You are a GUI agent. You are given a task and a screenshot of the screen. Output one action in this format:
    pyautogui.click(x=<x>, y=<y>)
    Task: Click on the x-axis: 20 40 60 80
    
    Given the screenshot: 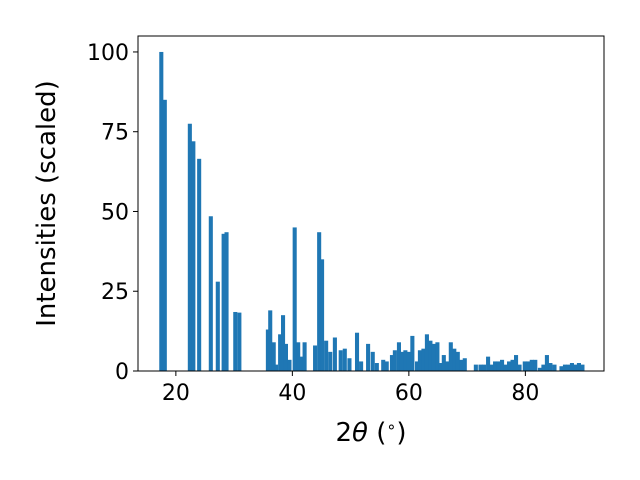 What is the action you would take?
    pyautogui.click(x=350, y=388)
    